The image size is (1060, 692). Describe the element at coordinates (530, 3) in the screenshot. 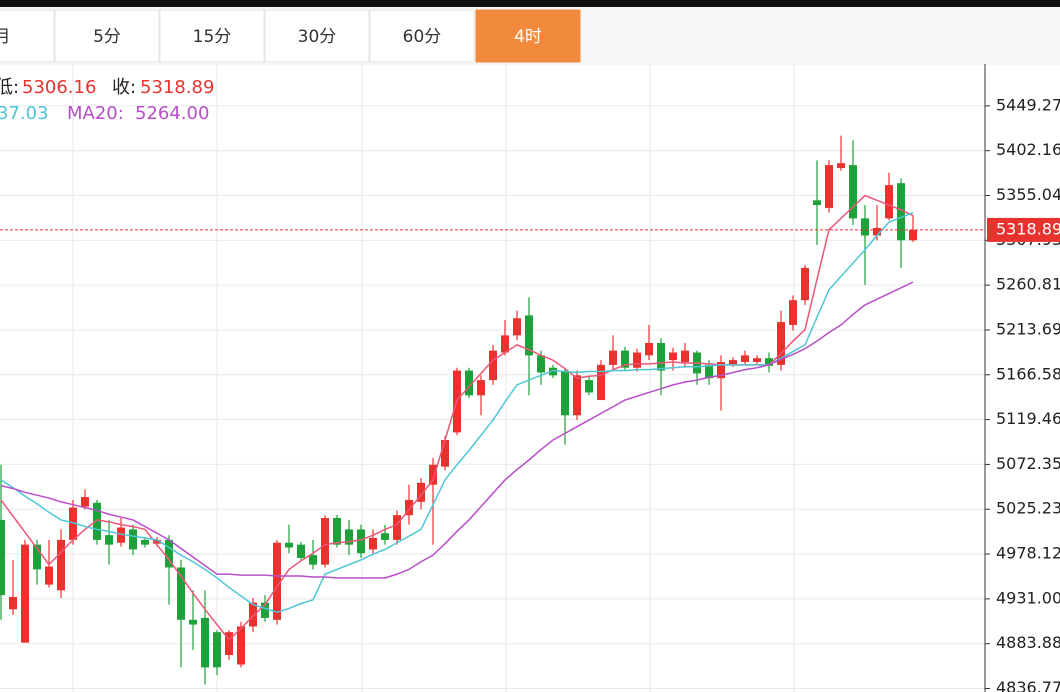

I see `top-bar` at that location.